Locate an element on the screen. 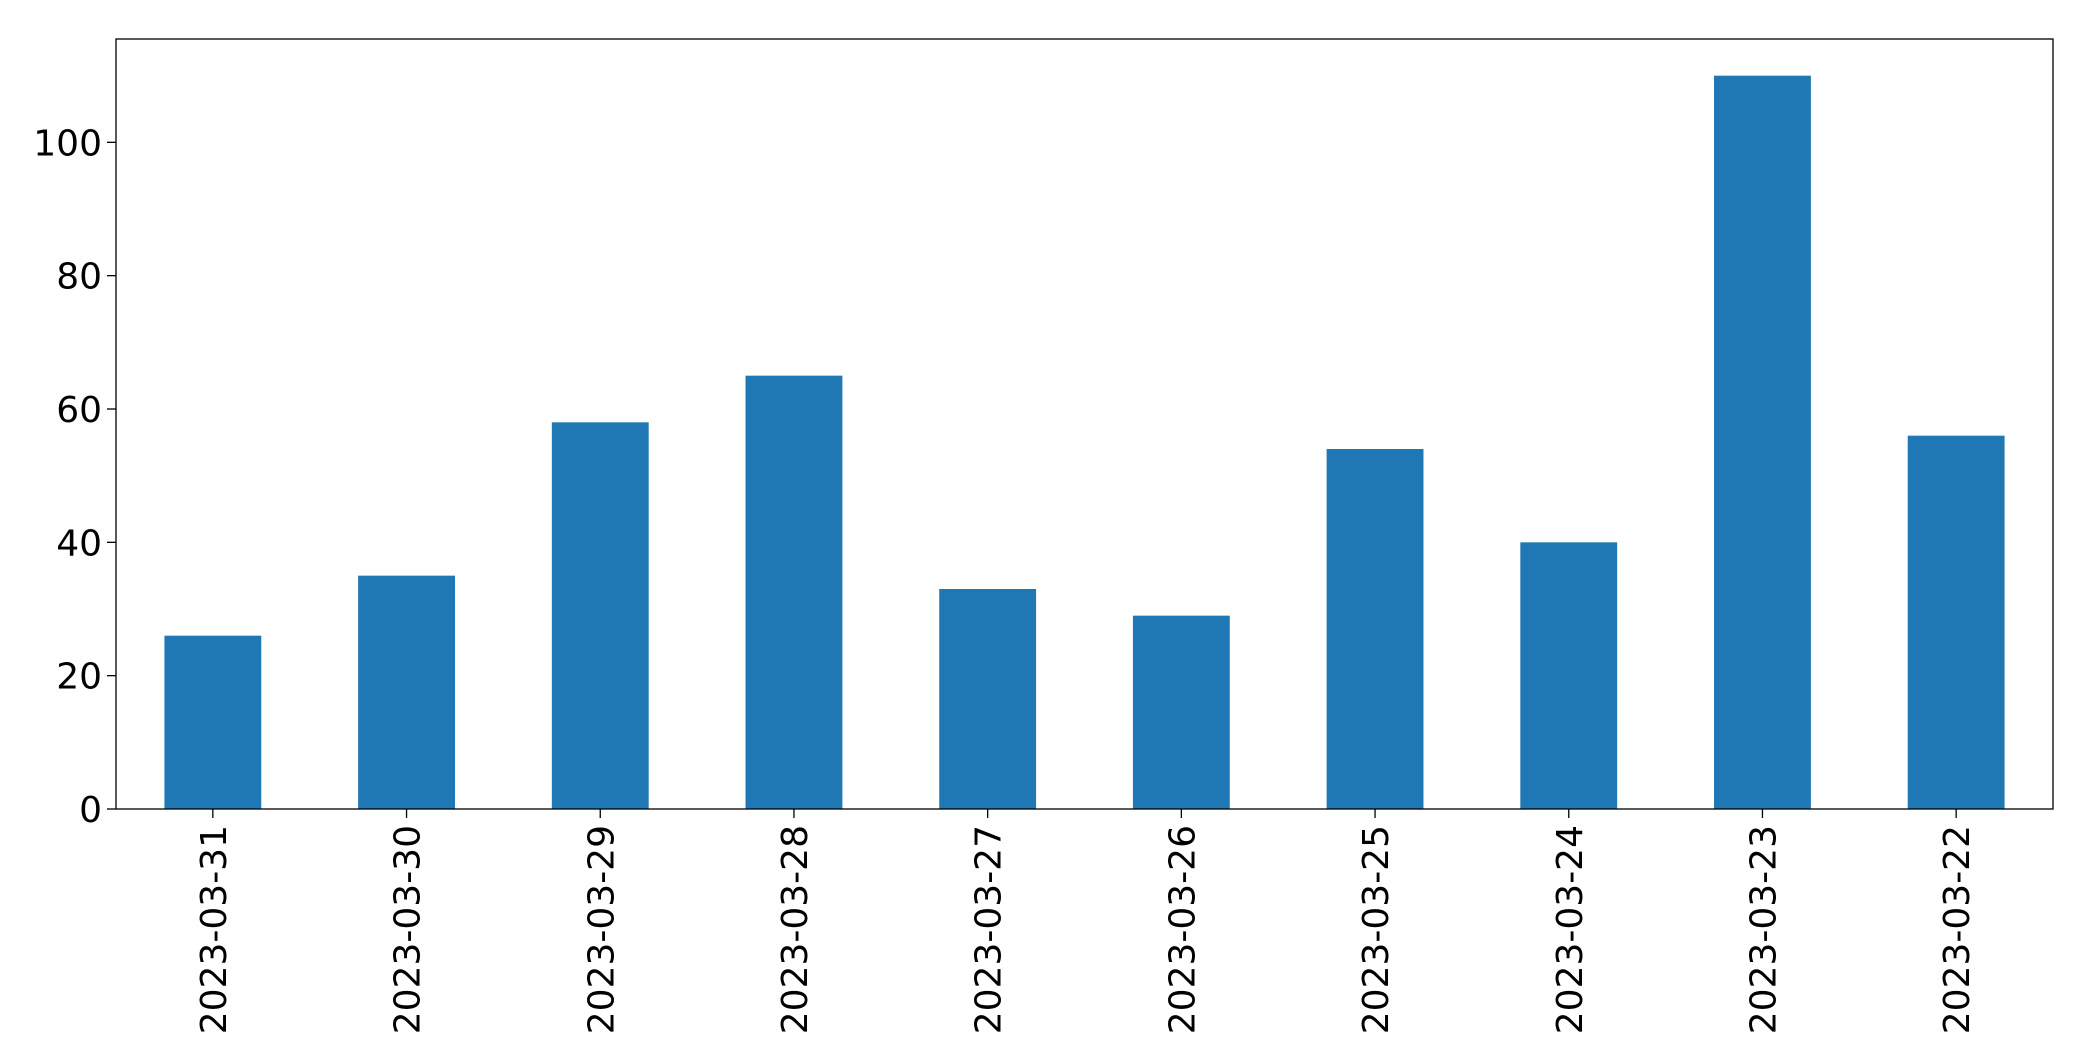 The image size is (2093, 1061). y-tick-label: 0 is located at coordinates (90, 810).